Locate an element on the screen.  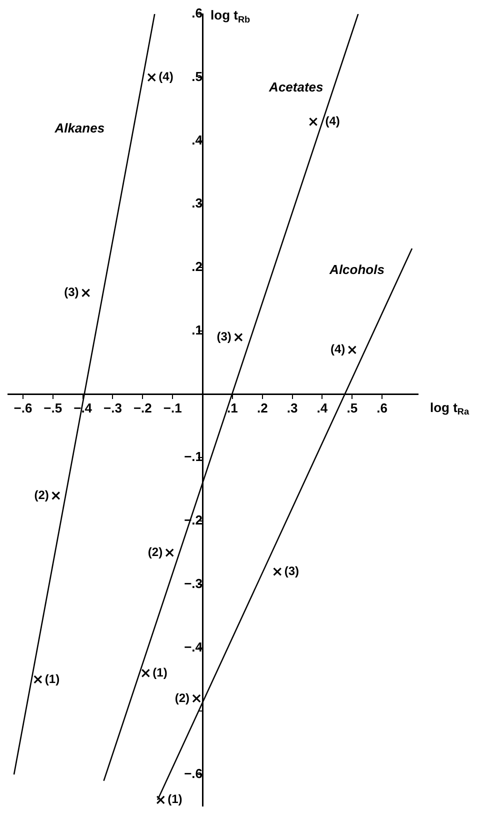
x-tick-label: −.3 is located at coordinates (113, 408).